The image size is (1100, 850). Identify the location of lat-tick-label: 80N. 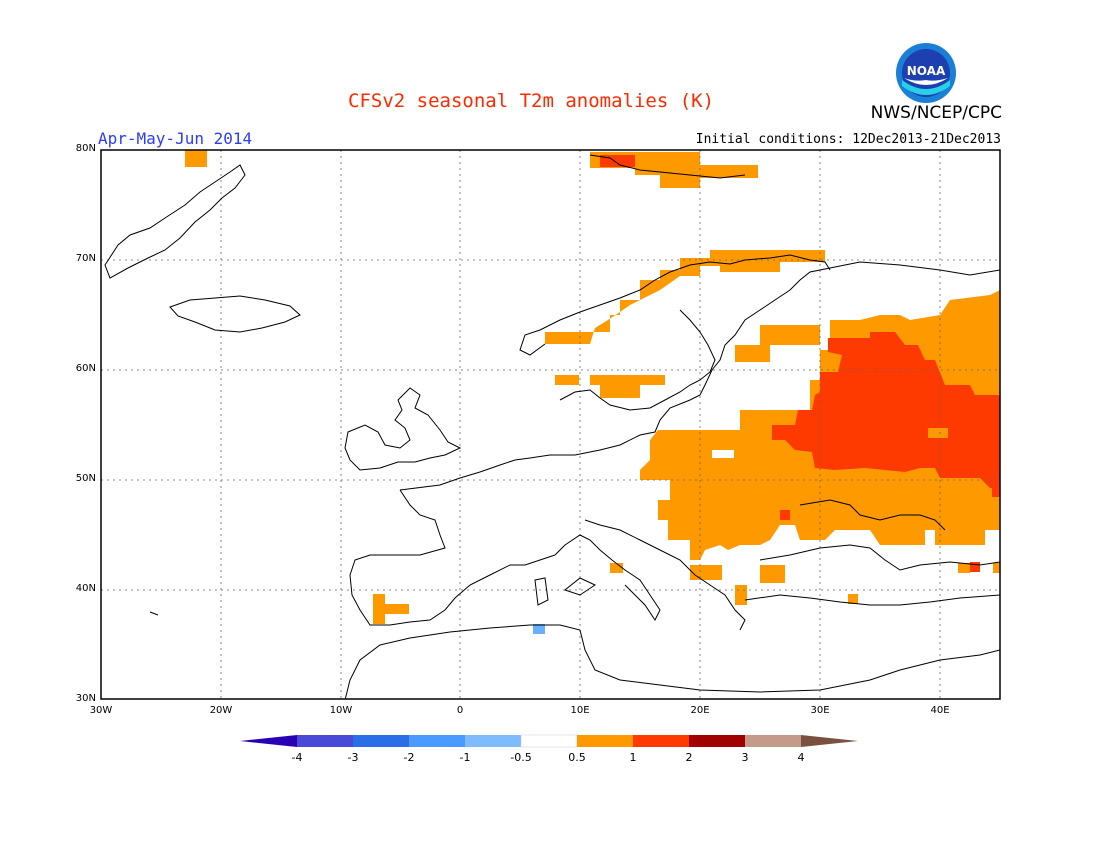
(85, 148).